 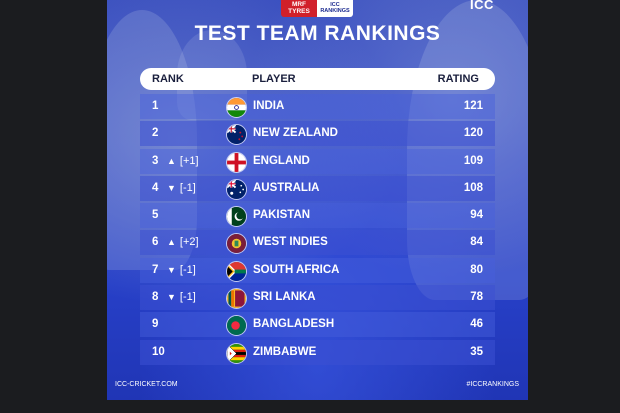 I want to click on team-name: AUSTRALIA, so click(x=286, y=187).